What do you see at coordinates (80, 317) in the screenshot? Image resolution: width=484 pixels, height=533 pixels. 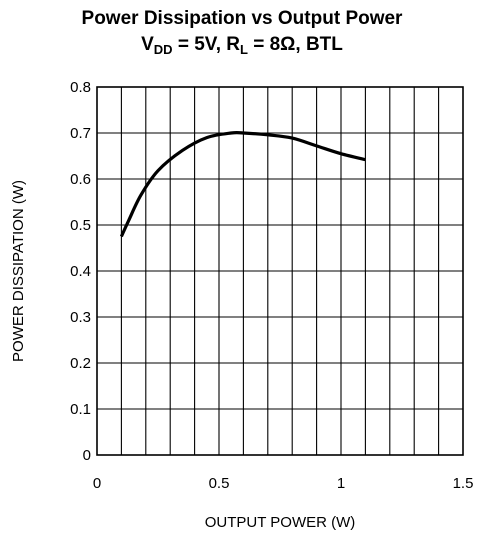 I see `y-tick-label: 0.3` at bounding box center [80, 317].